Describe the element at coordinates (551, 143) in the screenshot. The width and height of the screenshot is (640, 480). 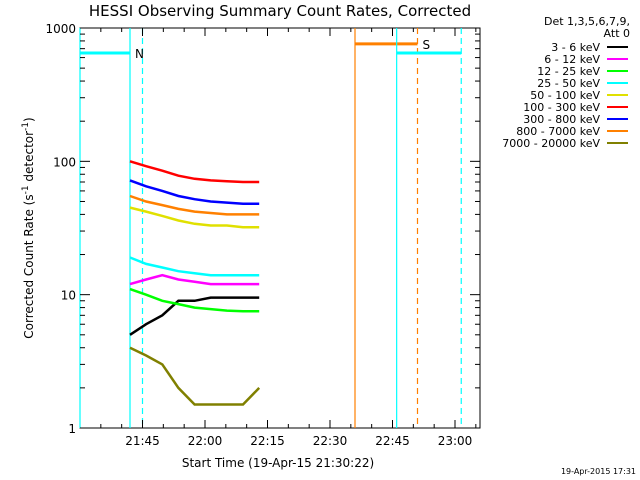
I see `legend-label: 7000 - 20000 keV` at that location.